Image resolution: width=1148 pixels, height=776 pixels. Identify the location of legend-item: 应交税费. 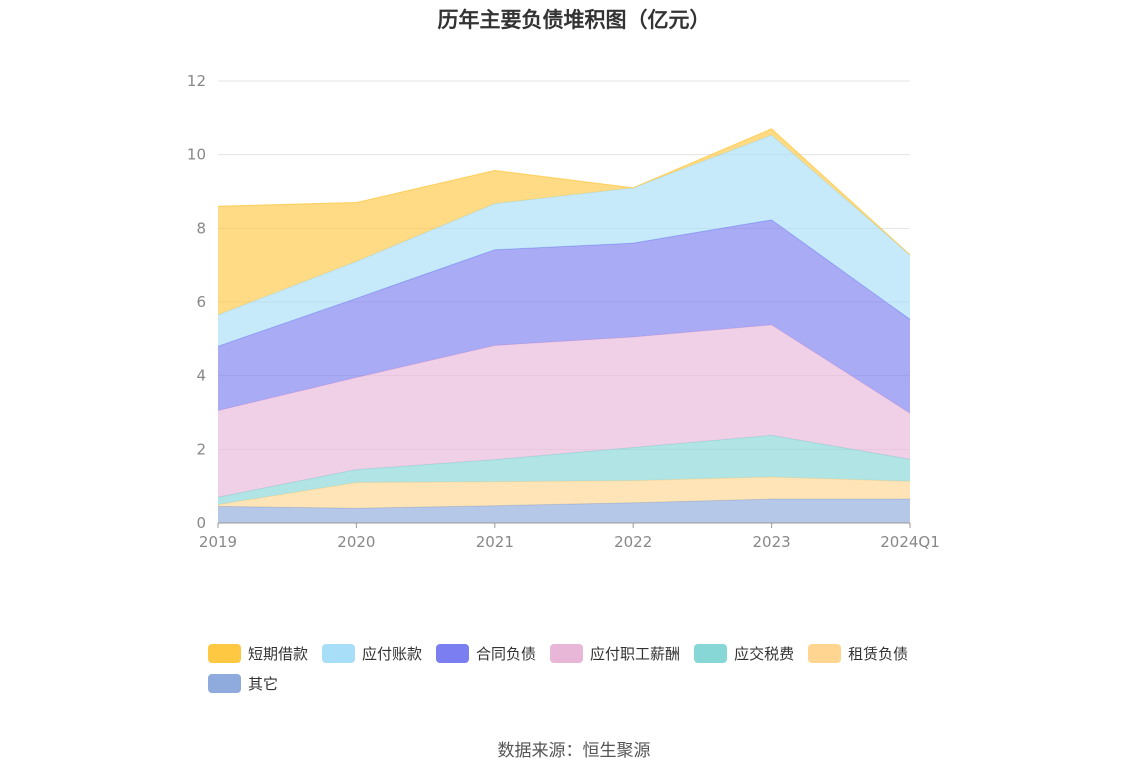
(744, 653).